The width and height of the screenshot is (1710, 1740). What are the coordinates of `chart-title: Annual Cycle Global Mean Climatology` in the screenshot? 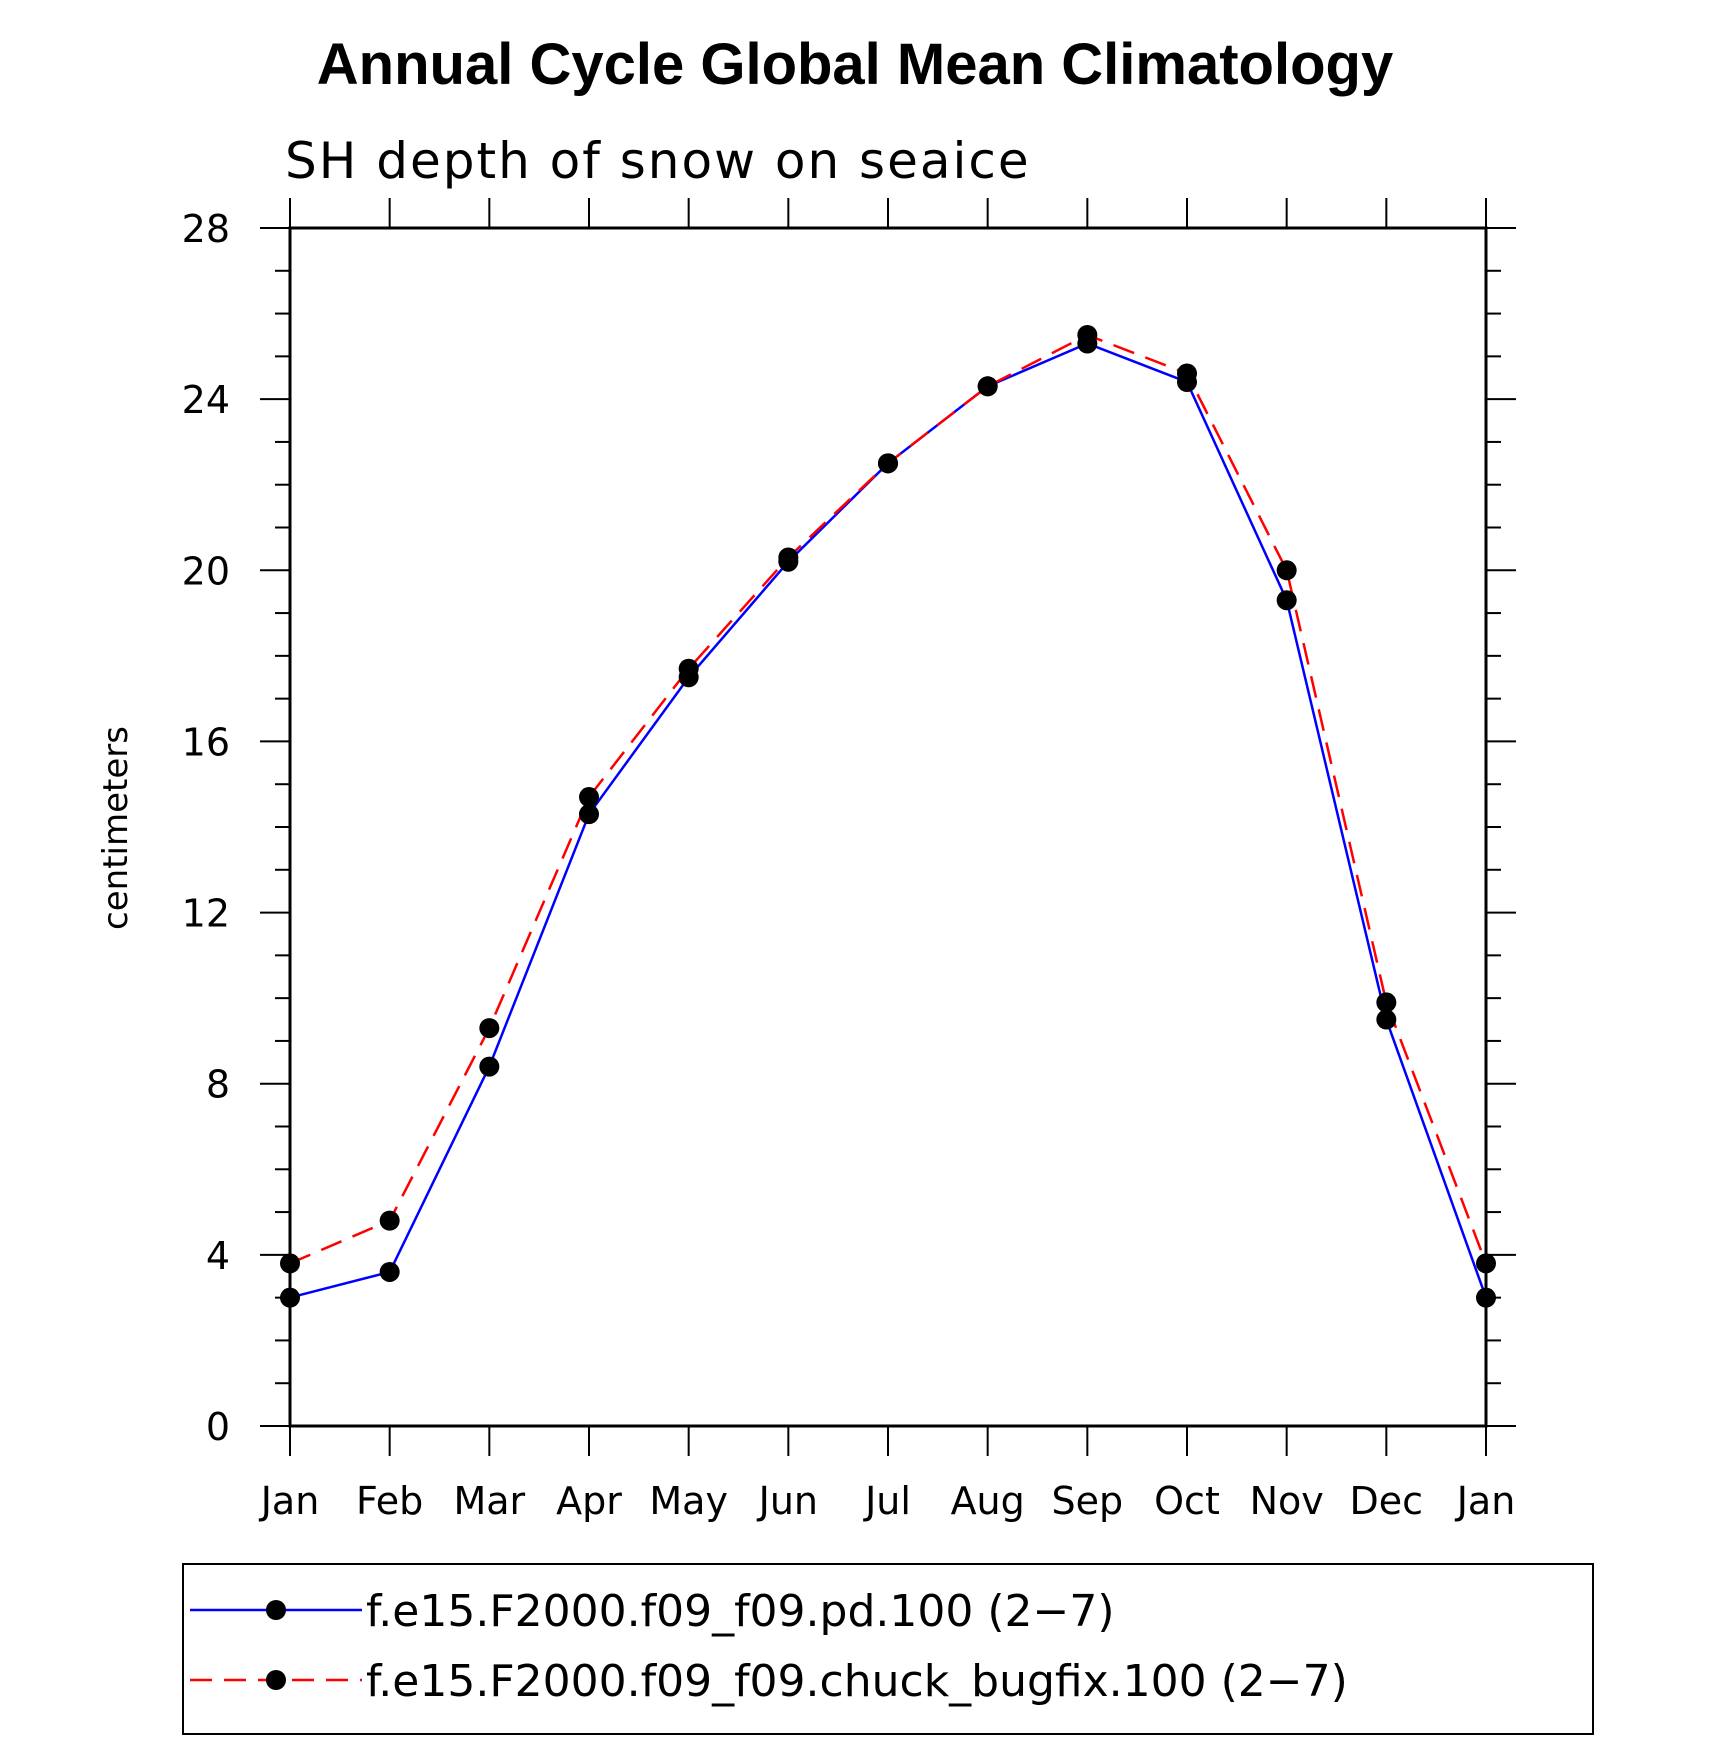 It's located at (855, 64).